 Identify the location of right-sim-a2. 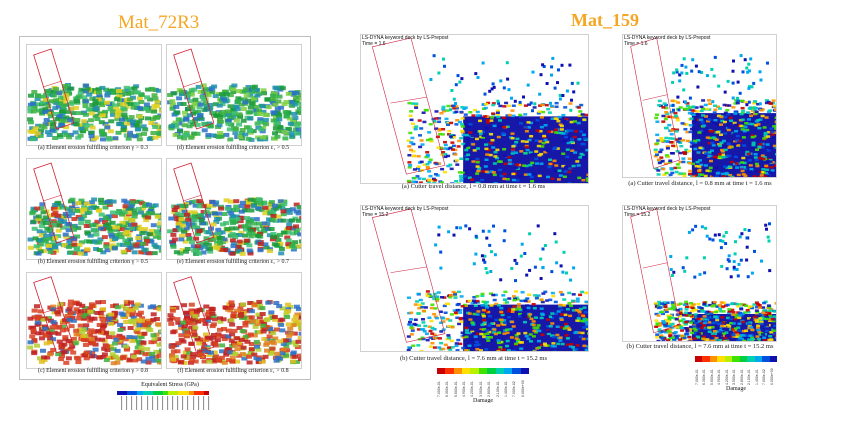
(699, 106).